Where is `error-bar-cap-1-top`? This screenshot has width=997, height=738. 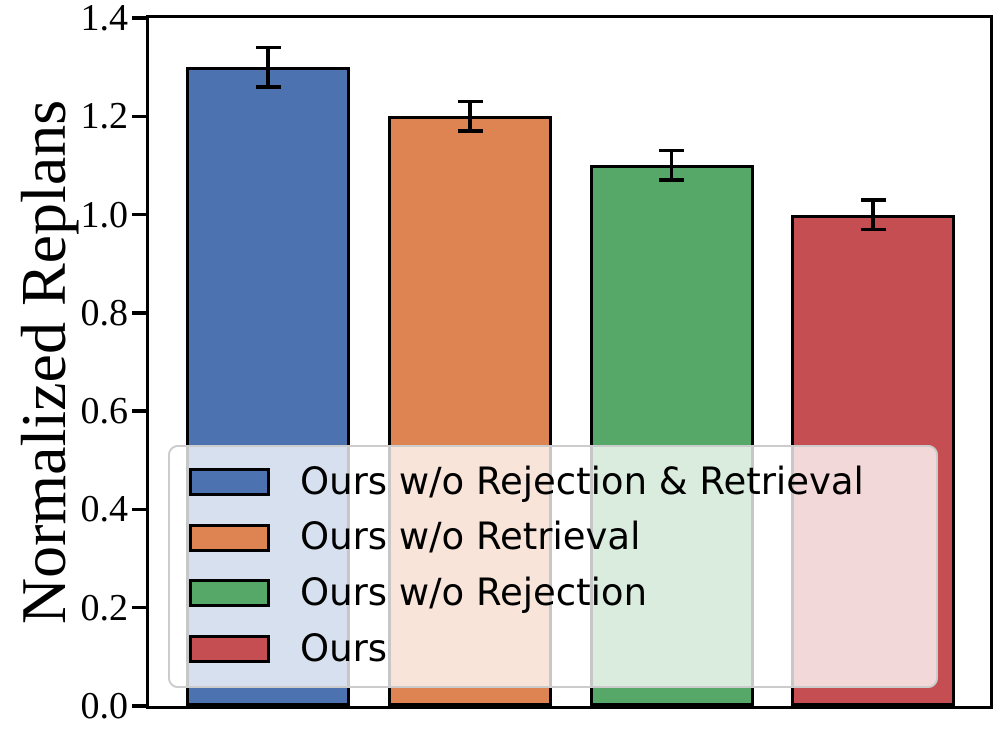
error-bar-cap-1-top is located at coordinates (470, 101).